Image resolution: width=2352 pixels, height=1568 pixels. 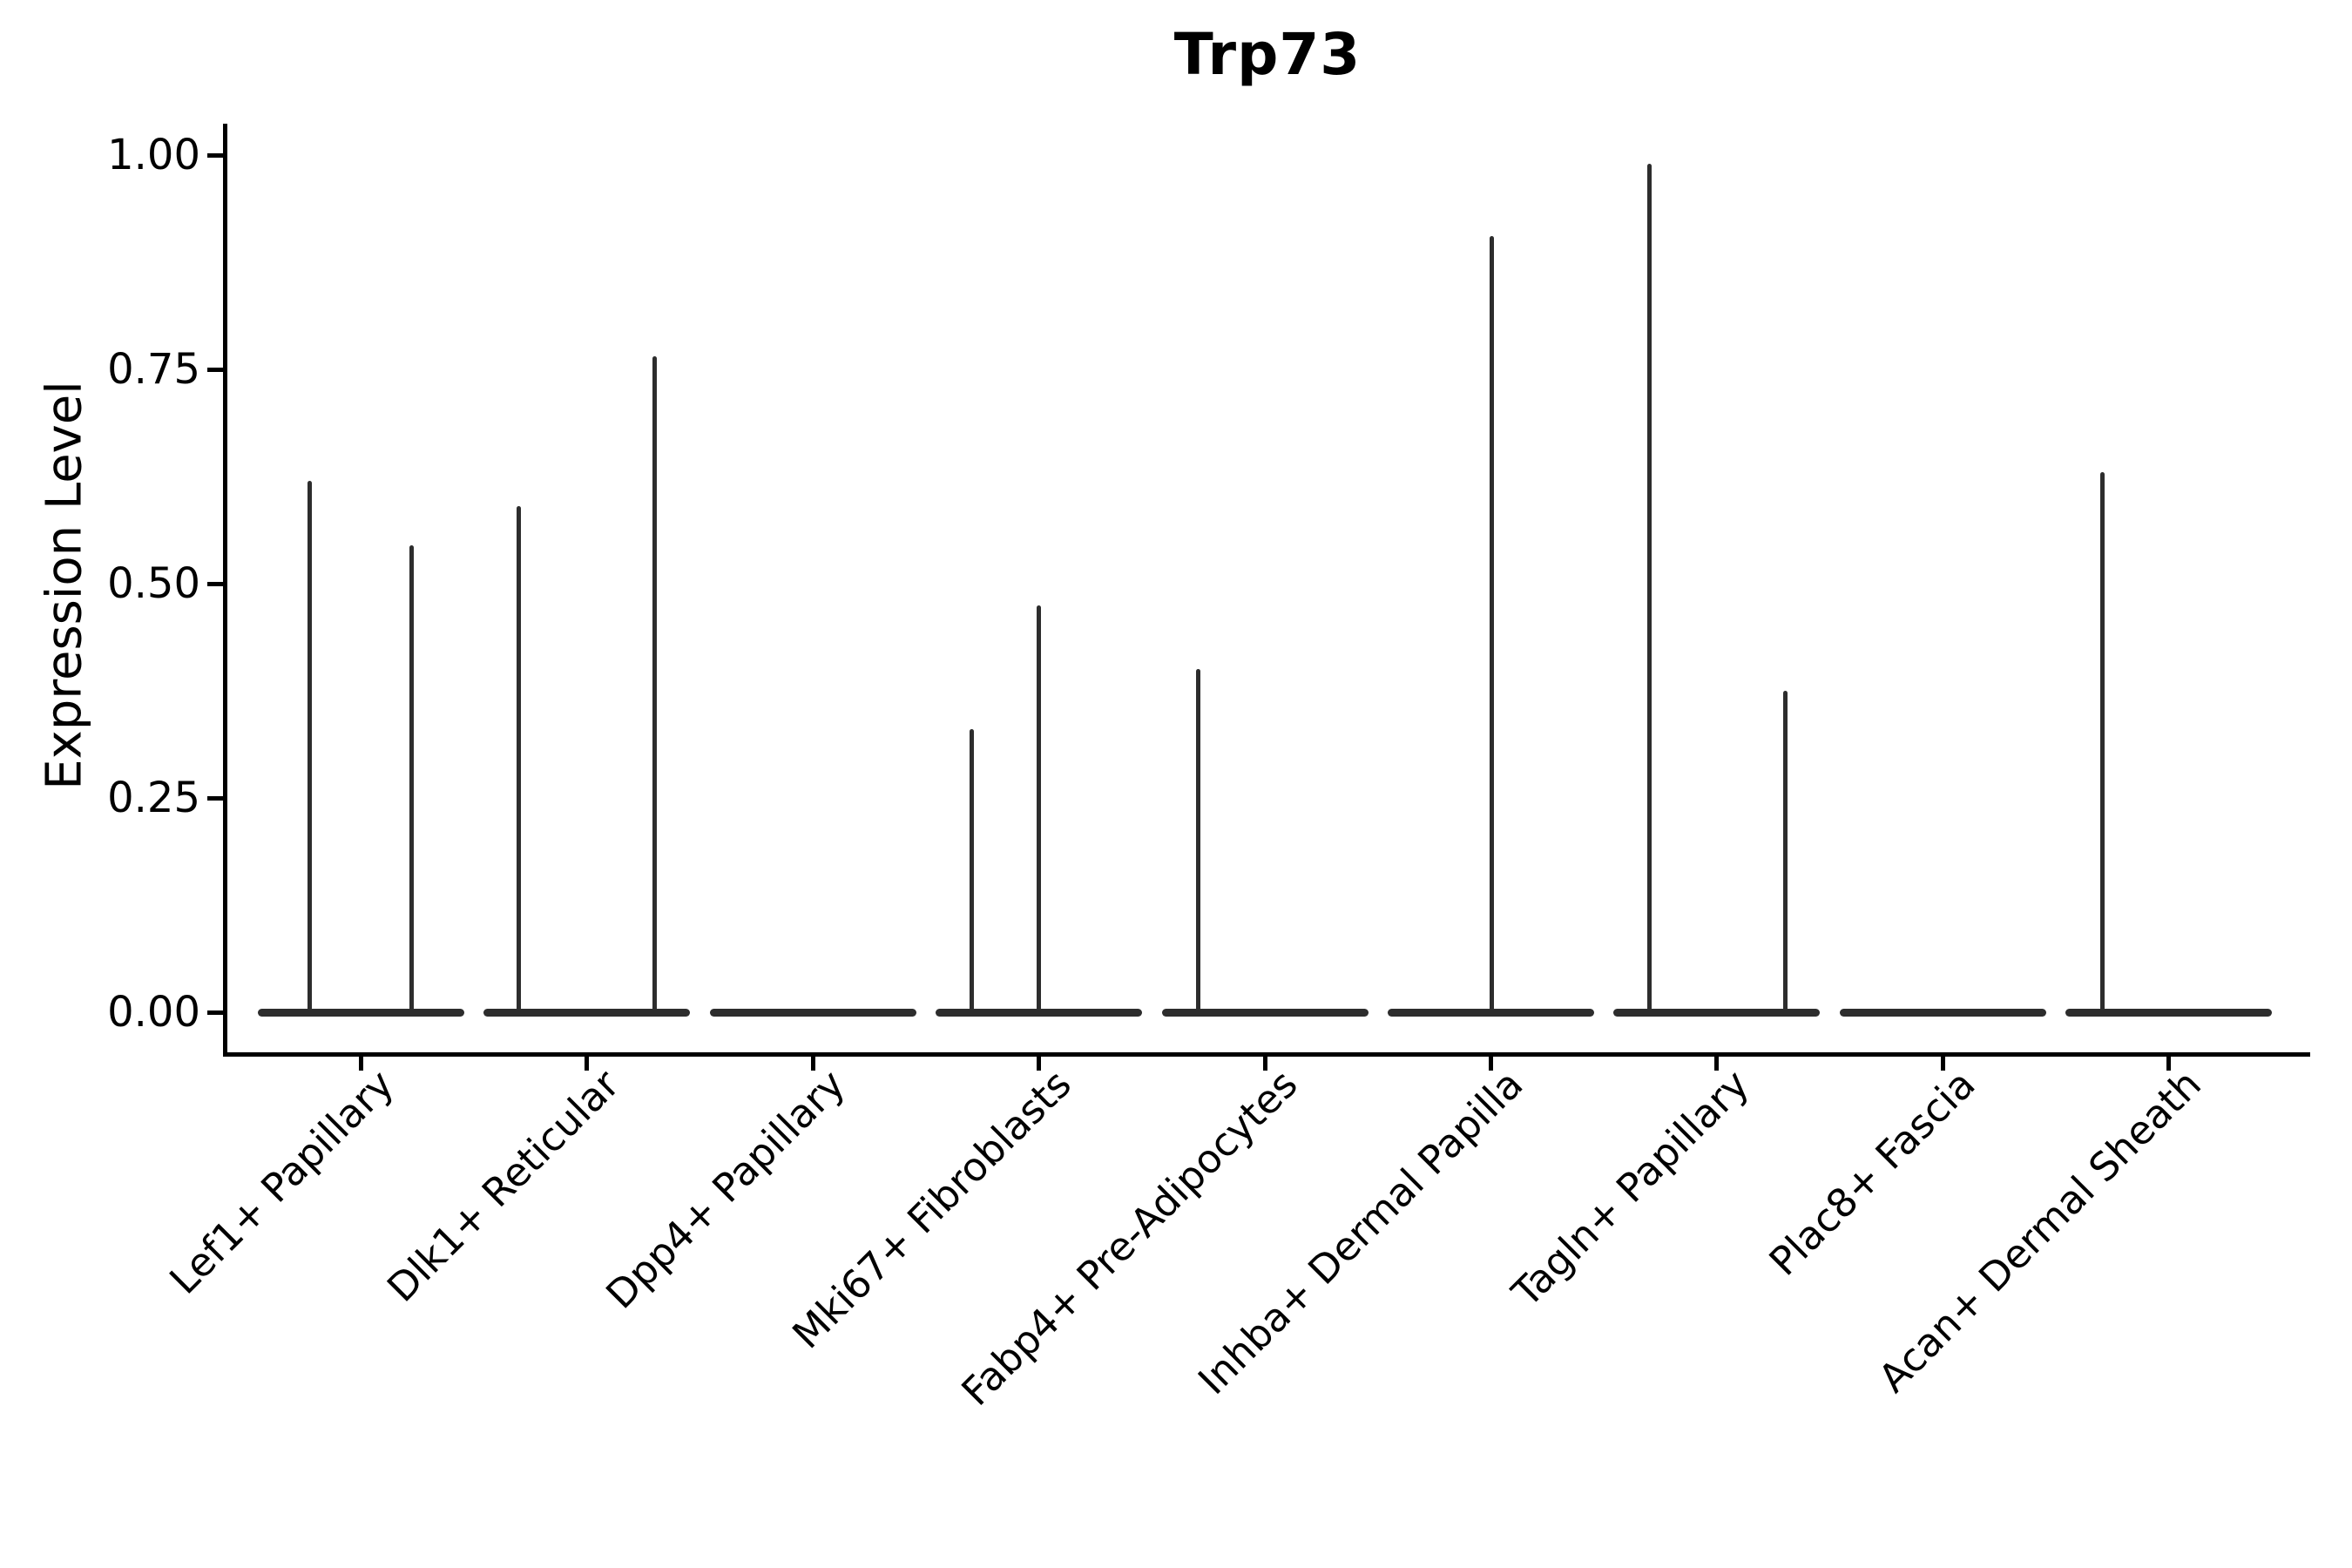 I want to click on x-tick-label: Tagln+ Papillary, so click(x=1631, y=1188).